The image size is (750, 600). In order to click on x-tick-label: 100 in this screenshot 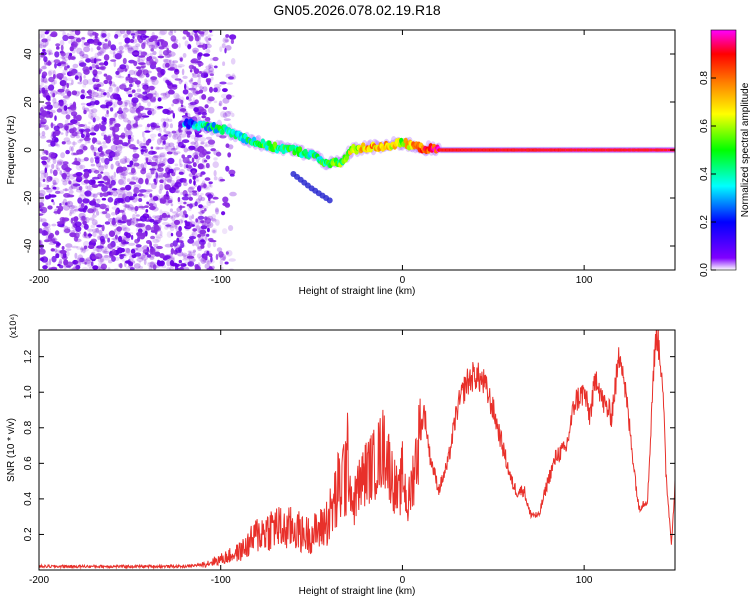, I will do `click(584, 280)`.